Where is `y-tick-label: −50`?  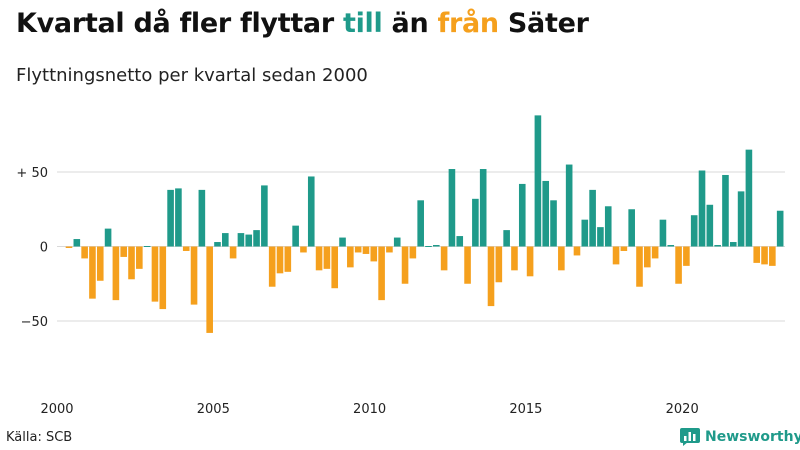 y-tick-label: −50 is located at coordinates (34, 322).